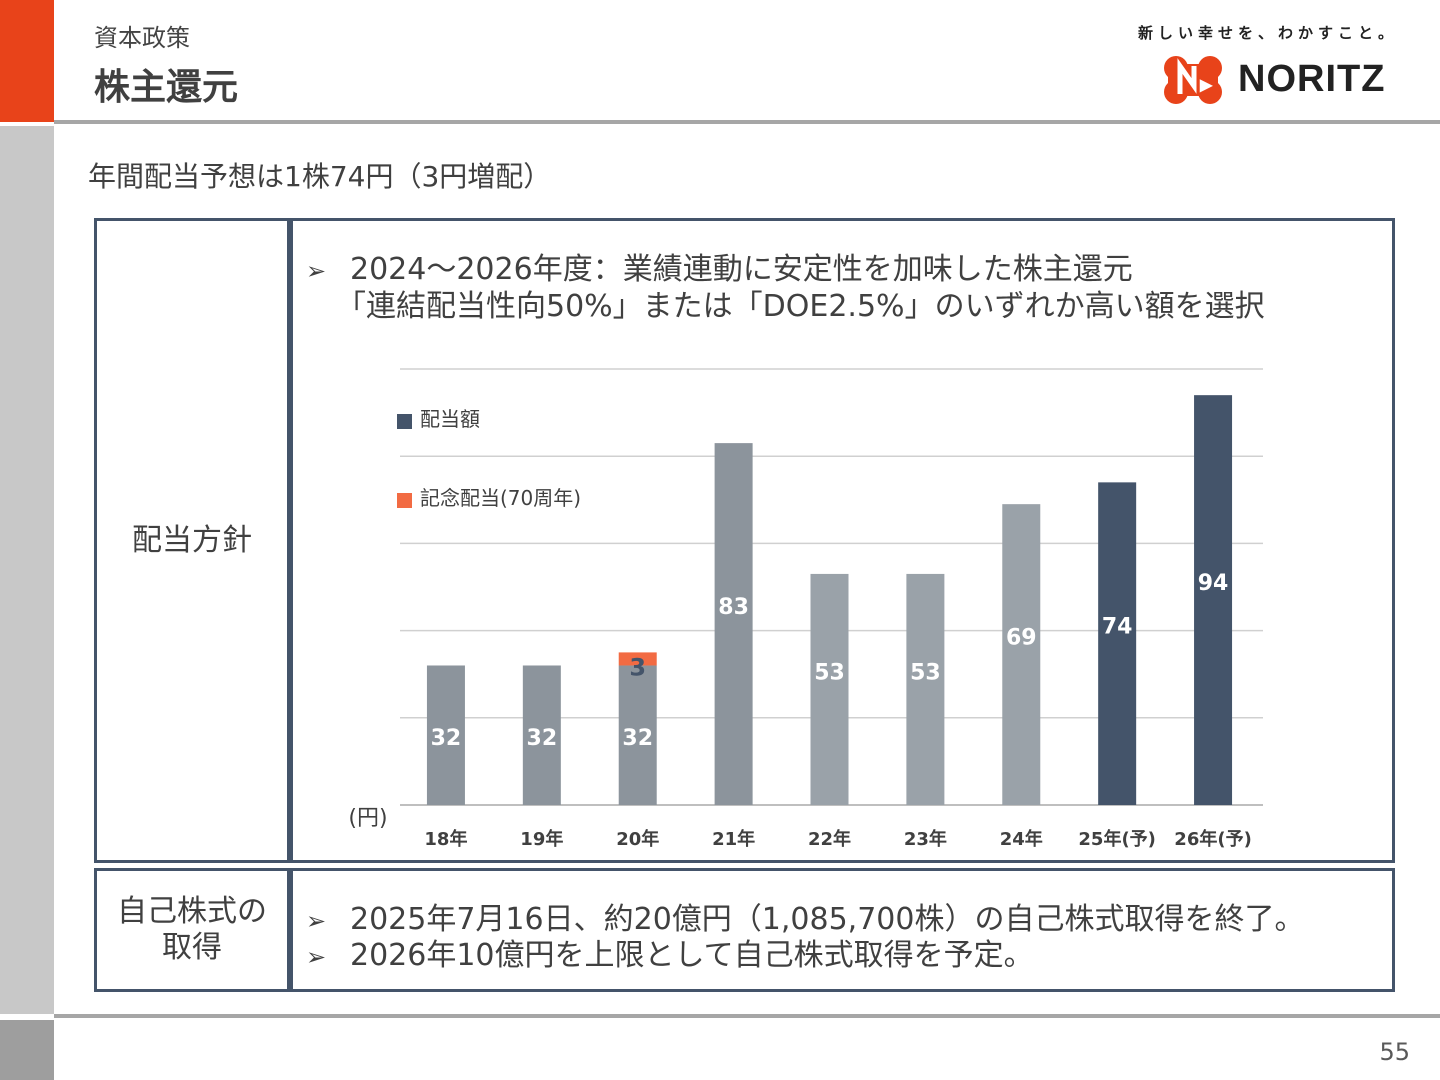 The height and width of the screenshot is (1080, 1440). I want to click on x-tick-label: 22年, so click(829, 839).